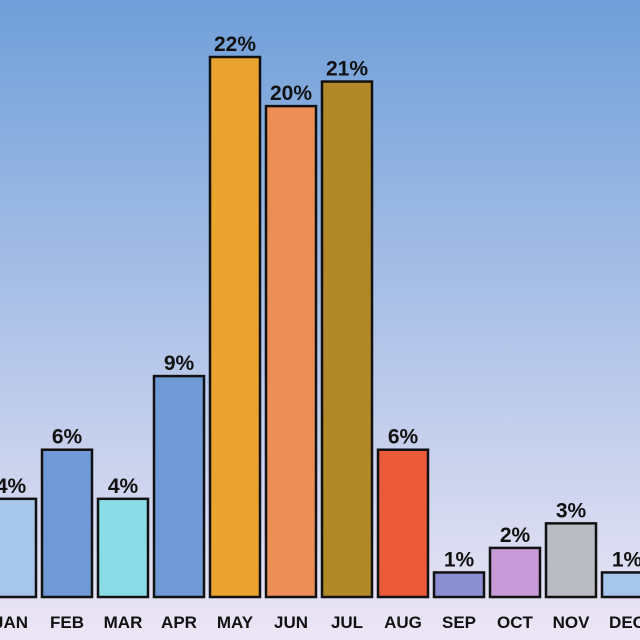 The width and height of the screenshot is (640, 640). Describe the element at coordinates (320, 622) in the screenshot. I see `x-tick-labels-layer: JAN FEB MAR APR MAY JUN JUL AUG SEP OCT NOV DEC` at that location.